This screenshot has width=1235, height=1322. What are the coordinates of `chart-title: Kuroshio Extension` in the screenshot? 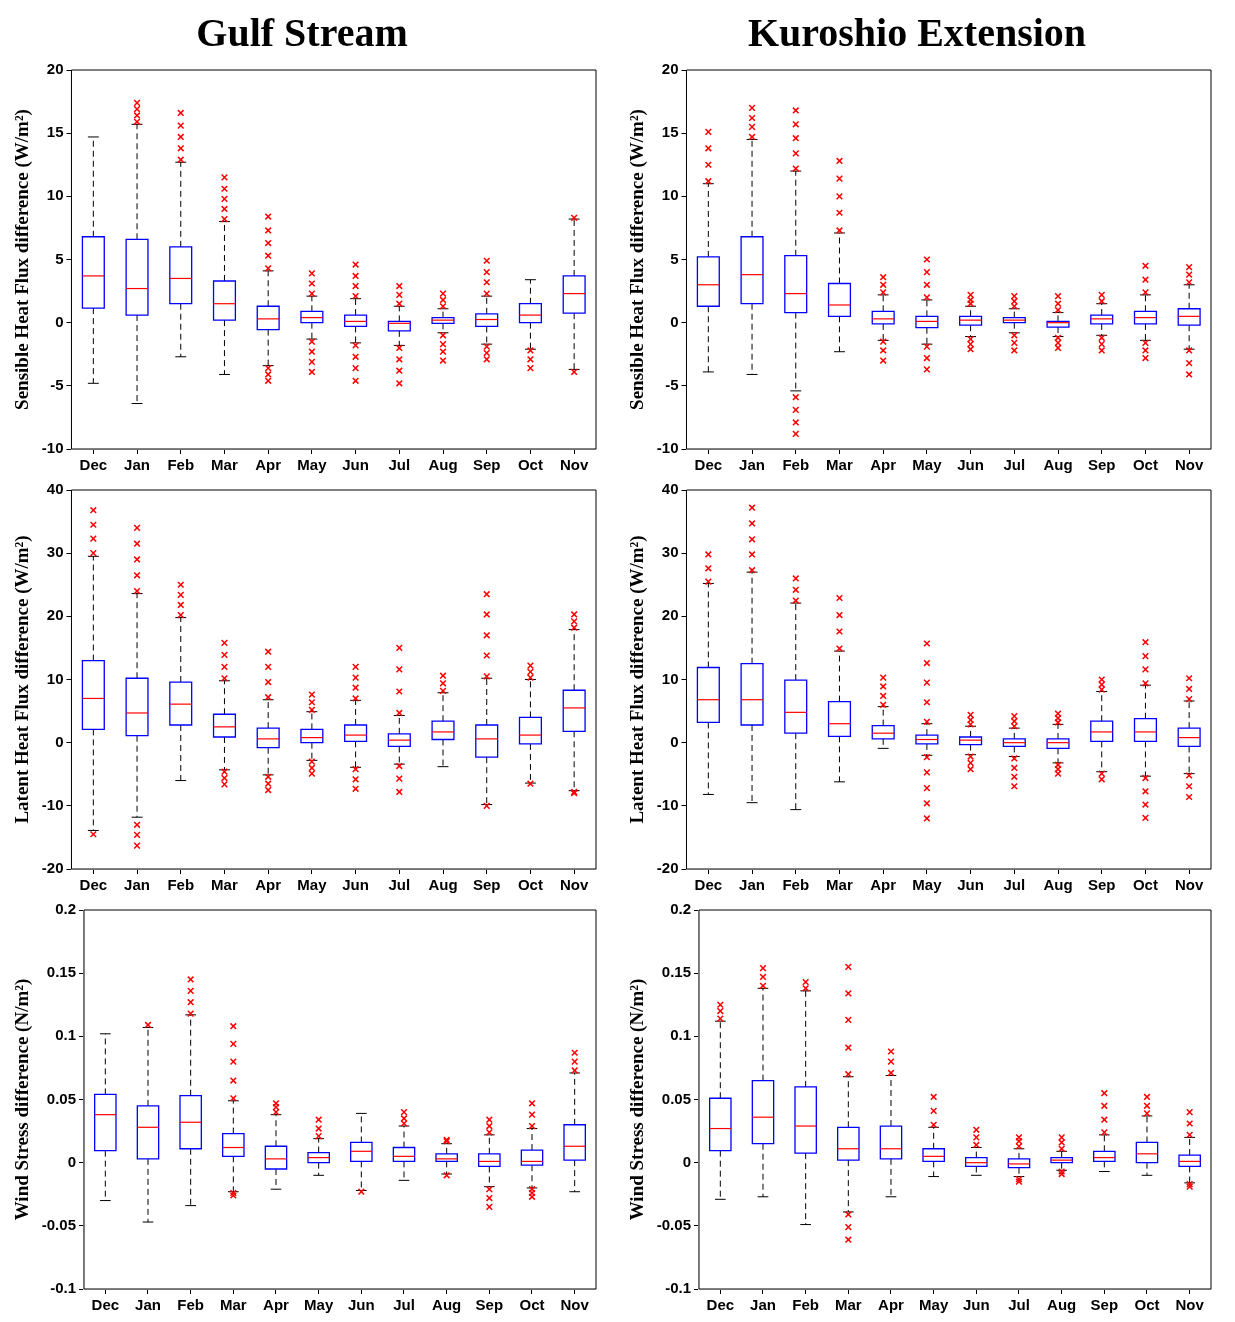 It's located at (917, 33).